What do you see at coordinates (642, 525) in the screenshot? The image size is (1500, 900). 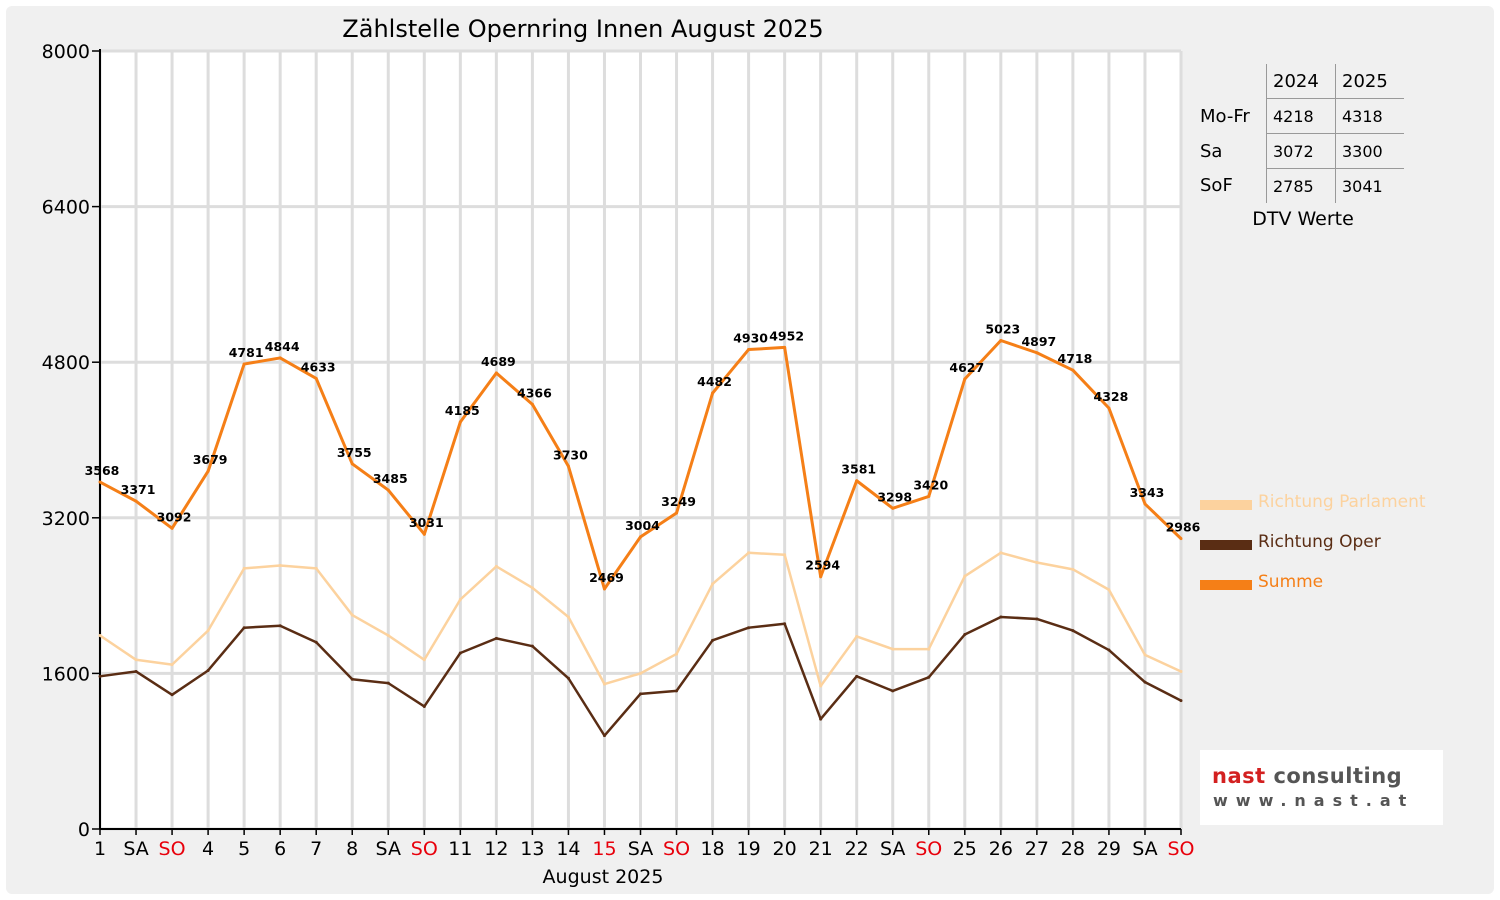 I see `data-label: 3004` at bounding box center [642, 525].